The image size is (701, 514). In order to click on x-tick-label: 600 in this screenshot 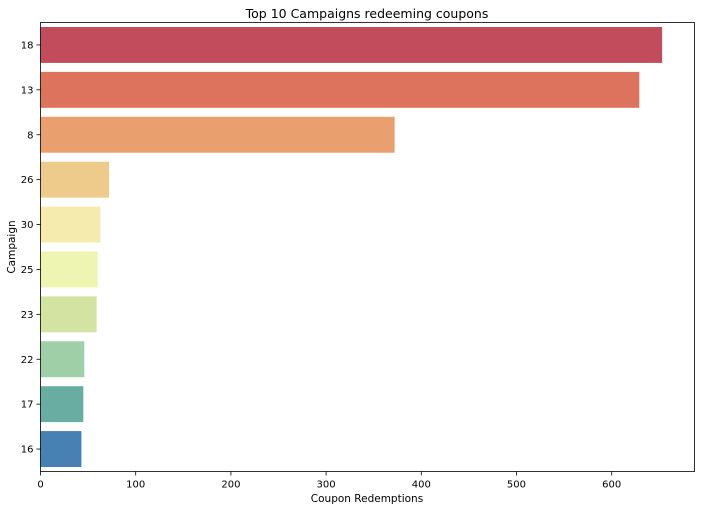, I will do `click(611, 485)`.